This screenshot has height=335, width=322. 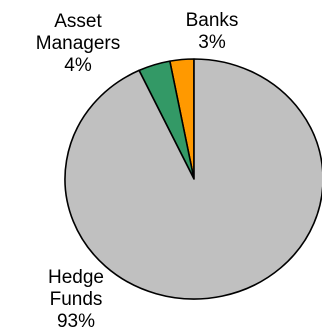 I want to click on pie-value-label: 3%, so click(x=212, y=42).